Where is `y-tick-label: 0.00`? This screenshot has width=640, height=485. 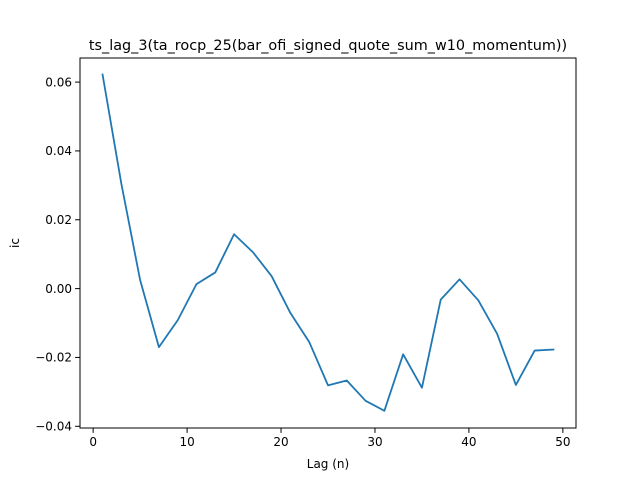
y-tick-label: 0.00 is located at coordinates (58, 289).